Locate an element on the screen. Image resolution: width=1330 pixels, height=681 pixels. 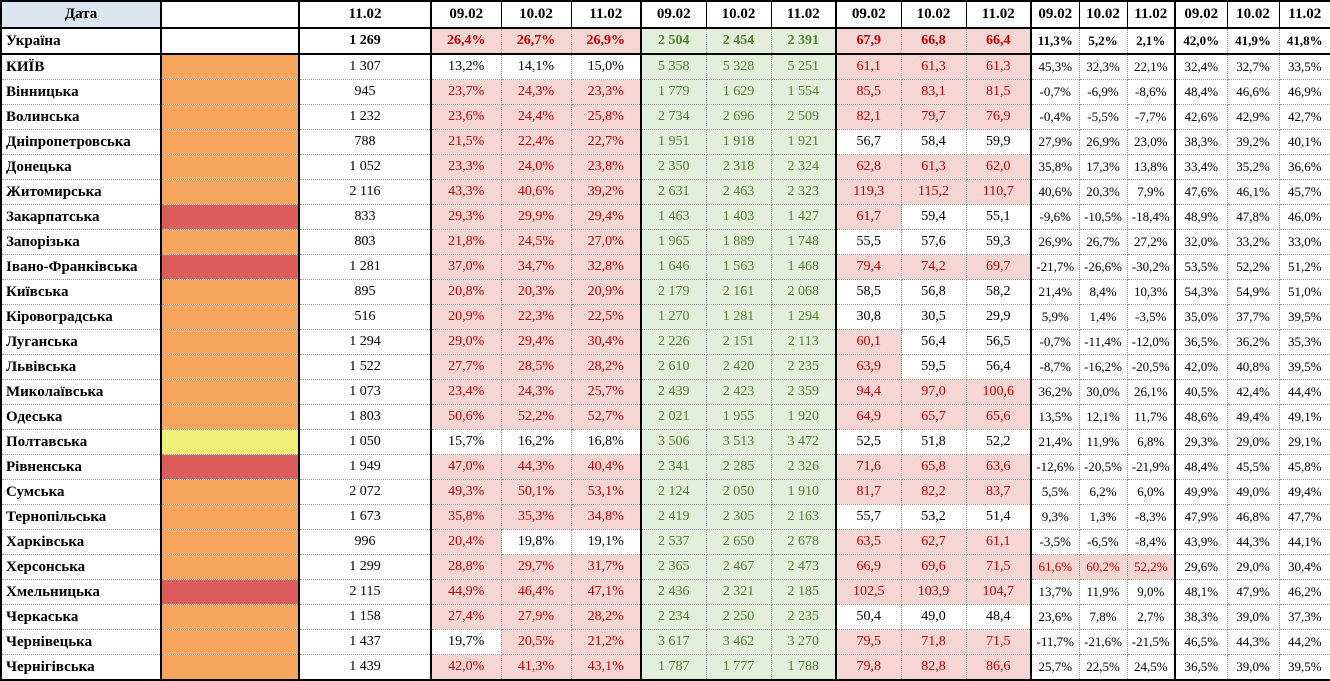
value-cell: 27,0% is located at coordinates (606, 242).